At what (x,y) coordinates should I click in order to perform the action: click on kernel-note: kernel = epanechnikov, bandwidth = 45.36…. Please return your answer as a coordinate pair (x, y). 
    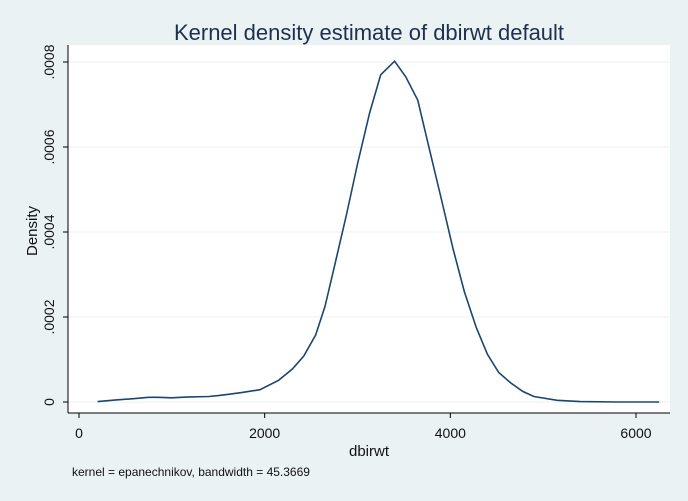
    Looking at the image, I should click on (191, 472).